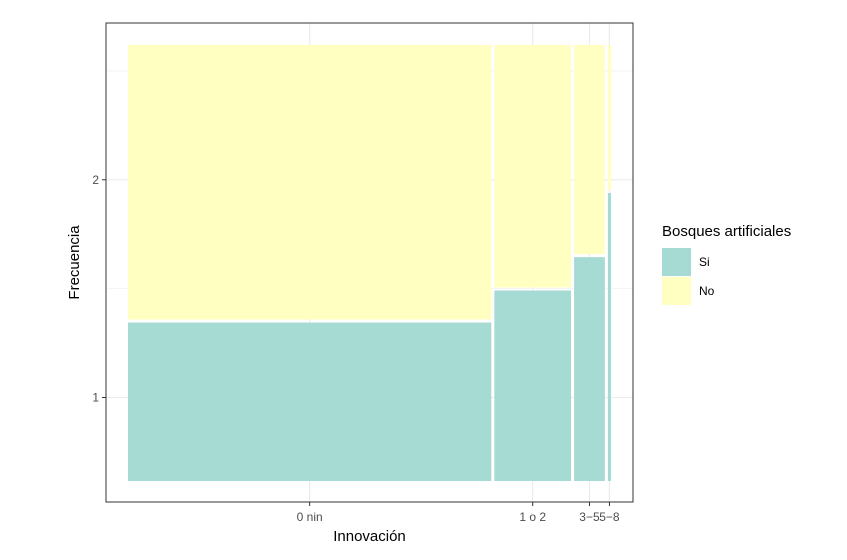 The image size is (847, 560). Describe the element at coordinates (676, 291) in the screenshot. I see `legend-key-no` at that location.